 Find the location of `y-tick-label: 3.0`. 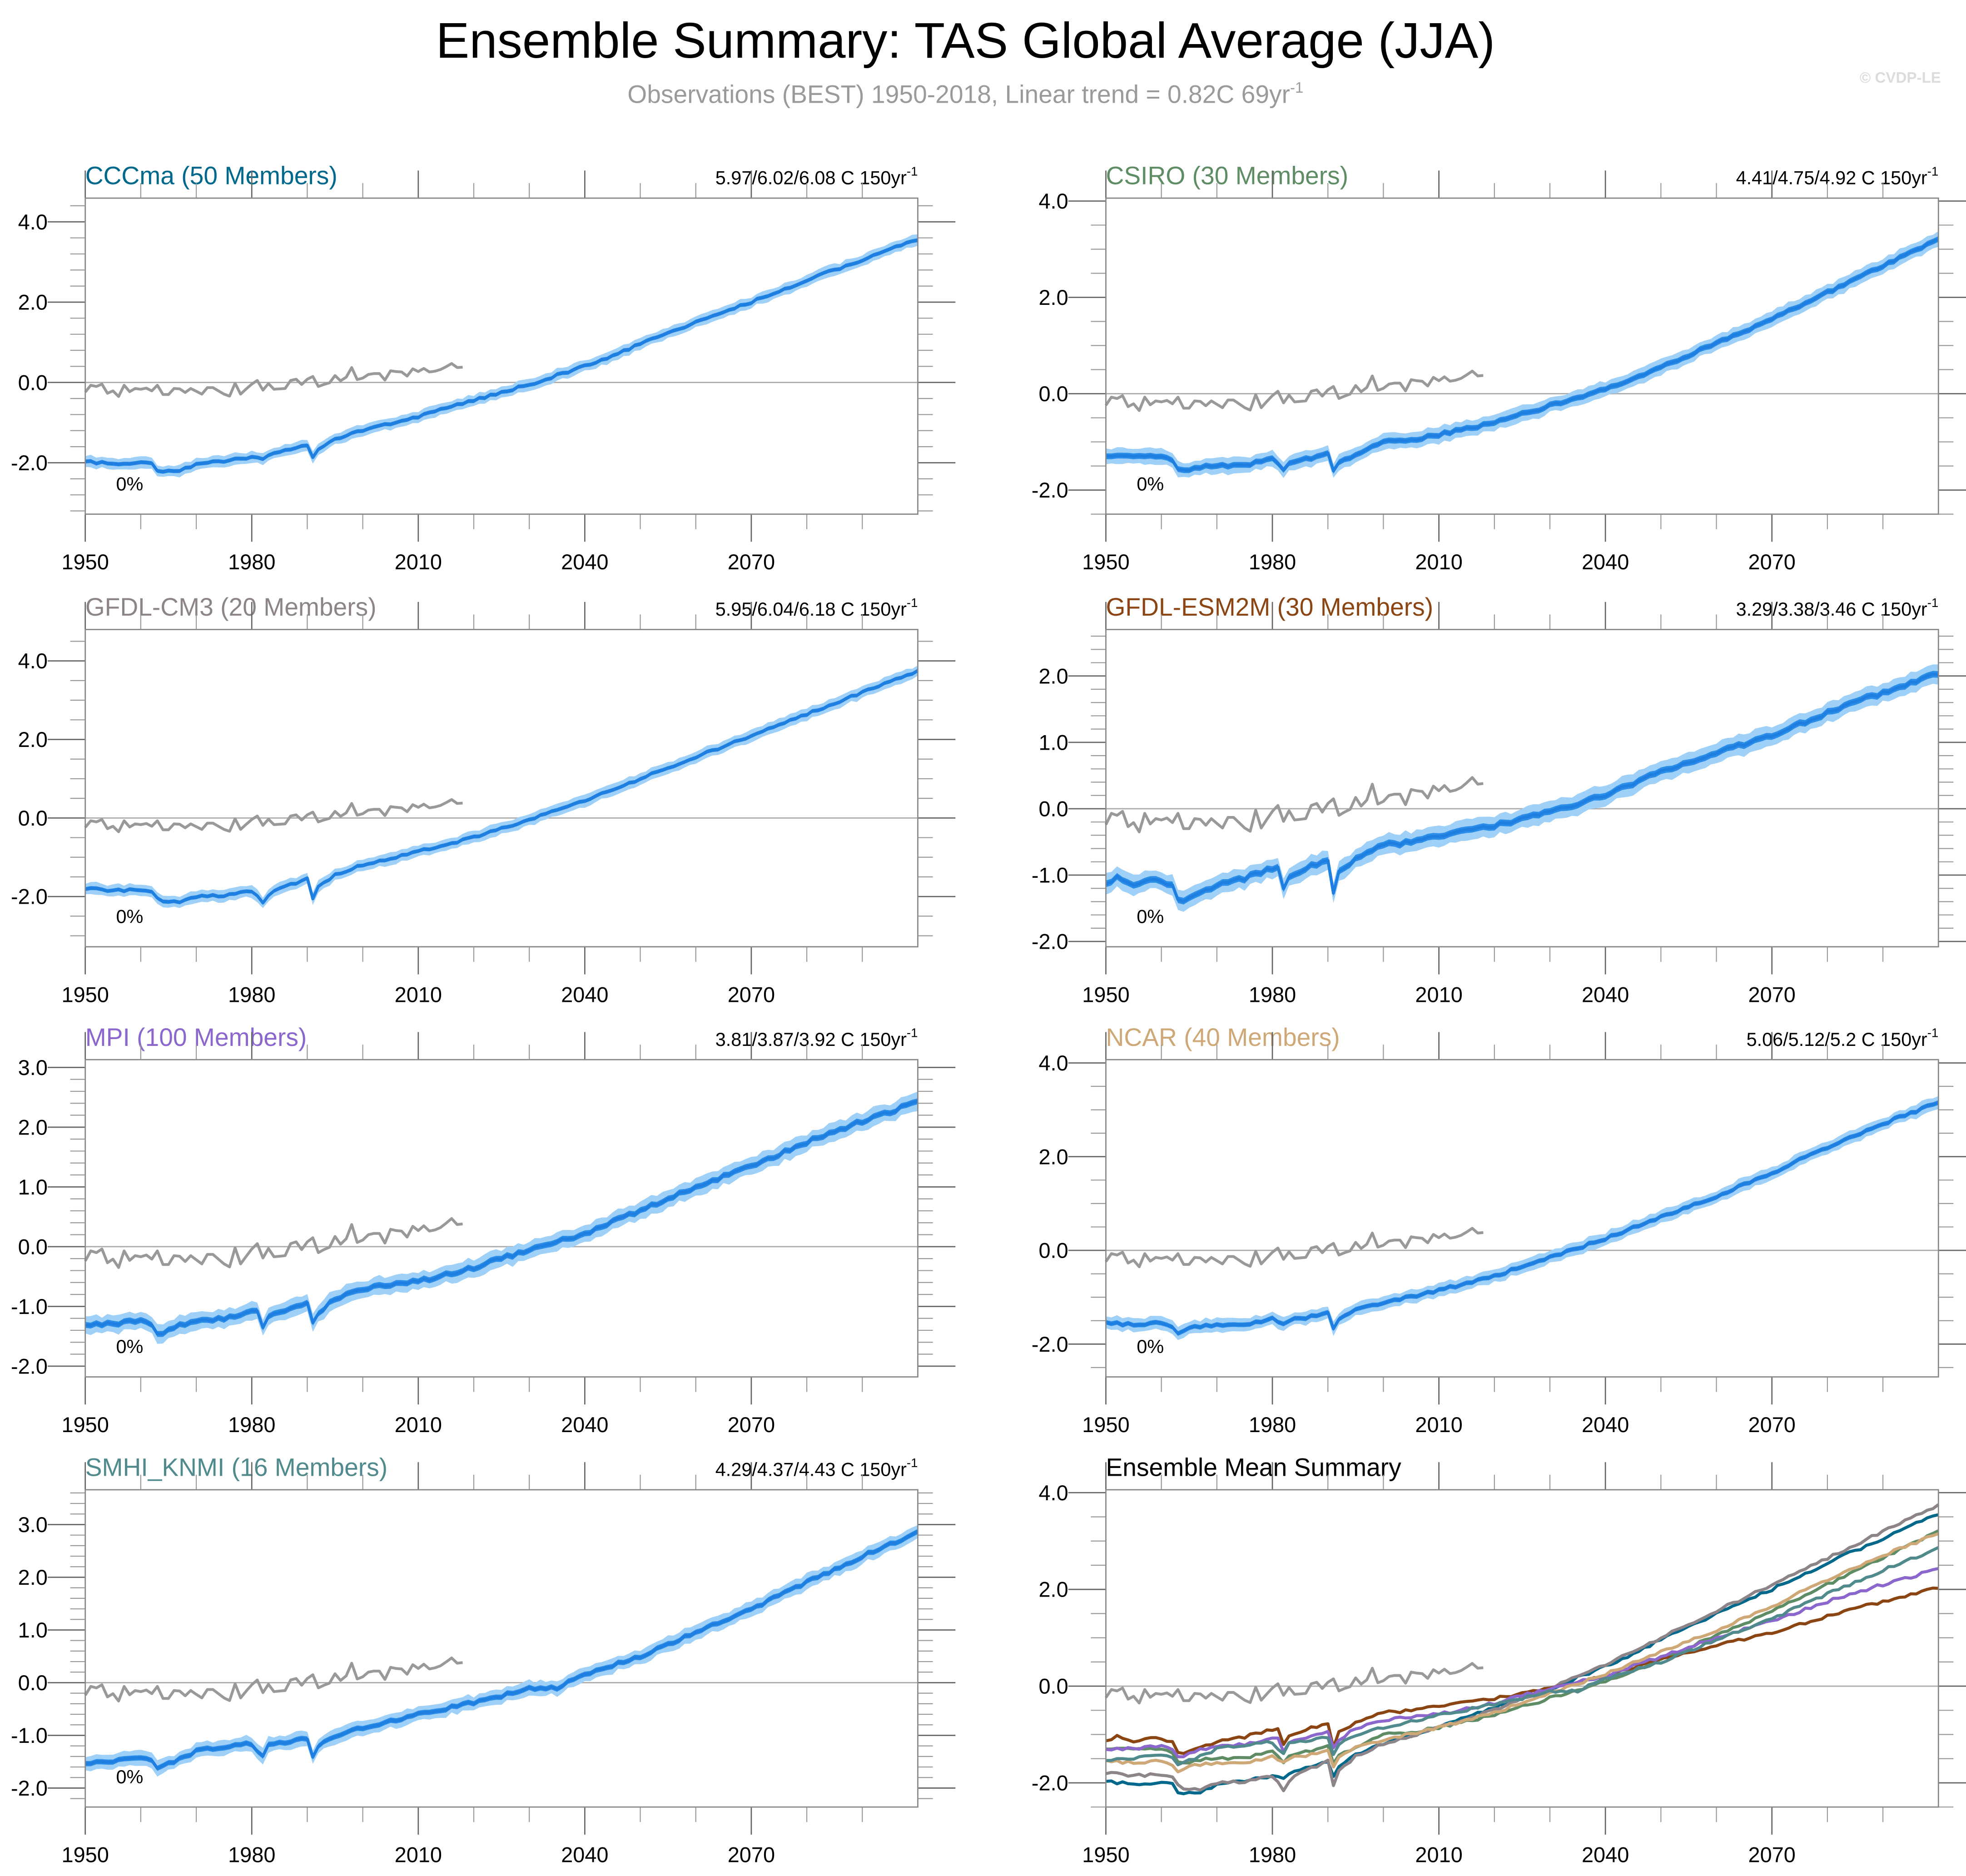

y-tick-label: 3.0 is located at coordinates (33, 1525).